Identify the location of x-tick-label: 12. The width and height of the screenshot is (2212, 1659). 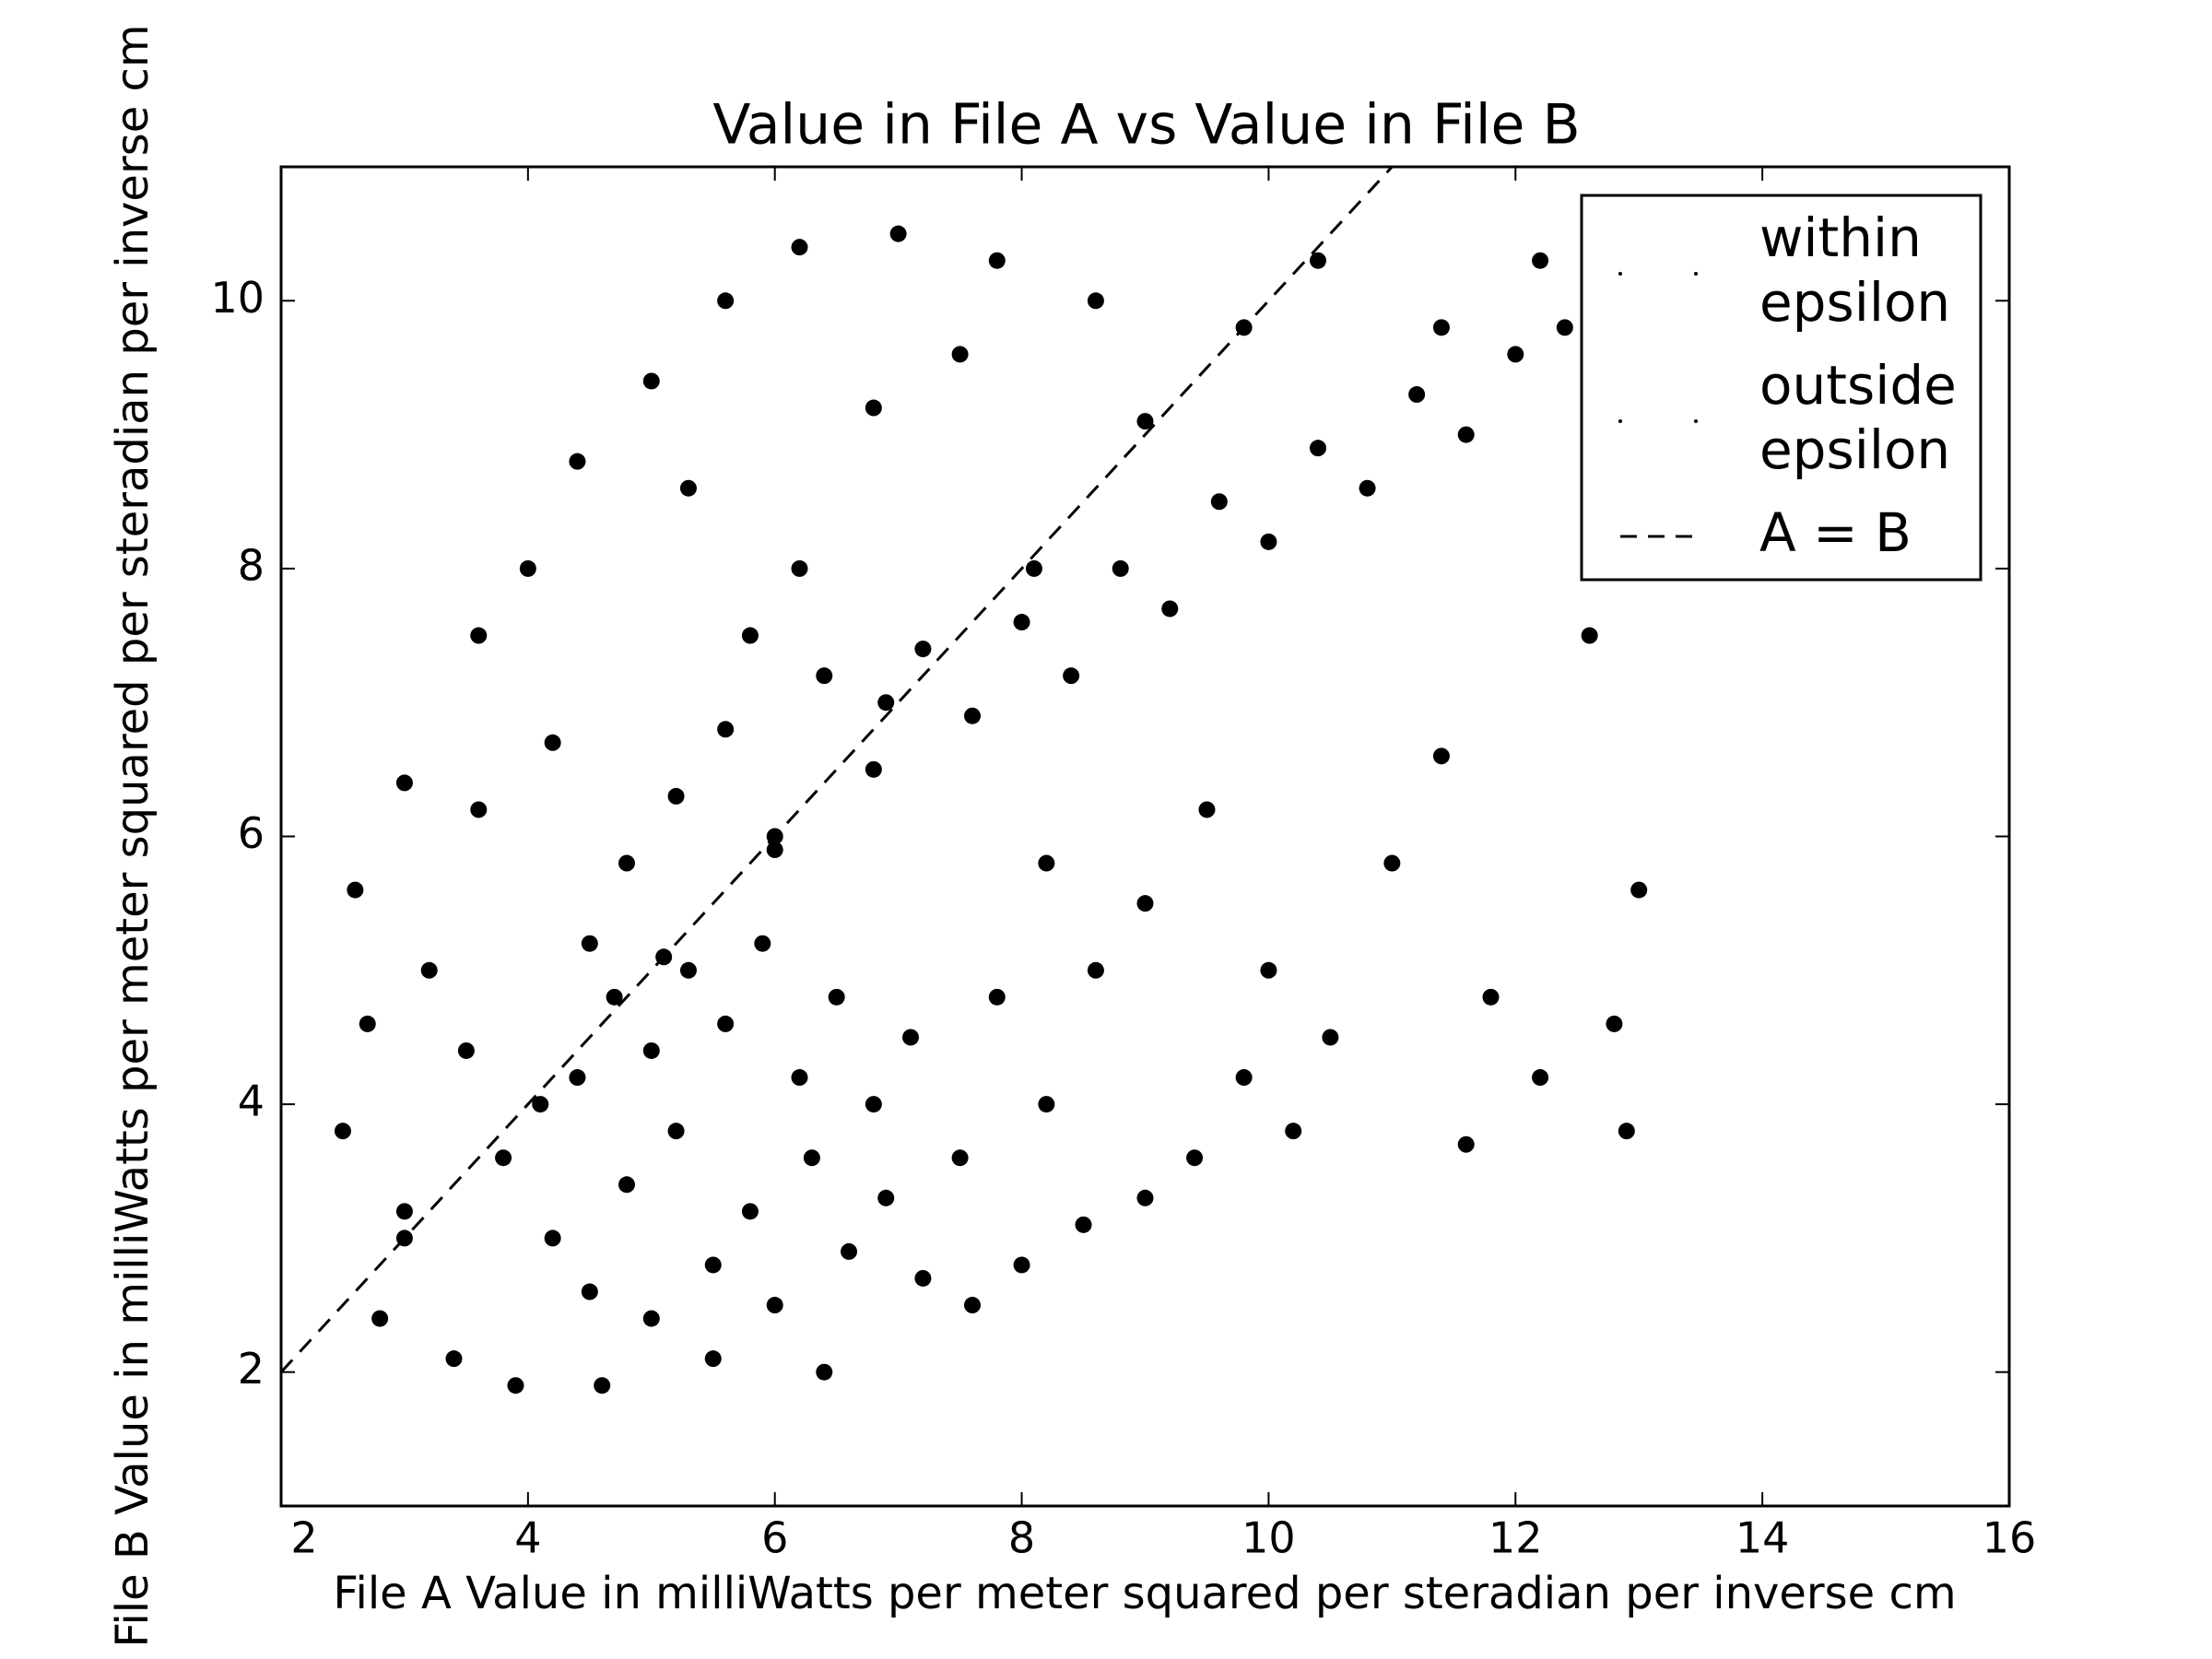
(1515, 1538).